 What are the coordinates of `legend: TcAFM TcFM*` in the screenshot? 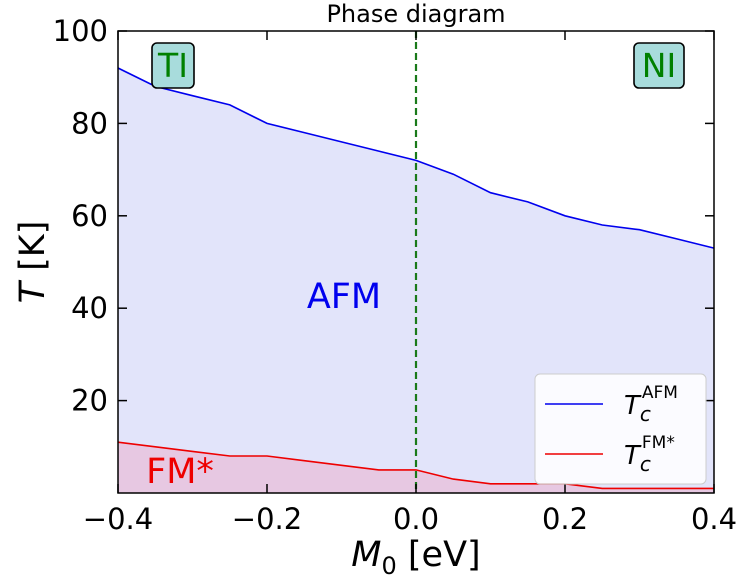 It's located at (620, 429).